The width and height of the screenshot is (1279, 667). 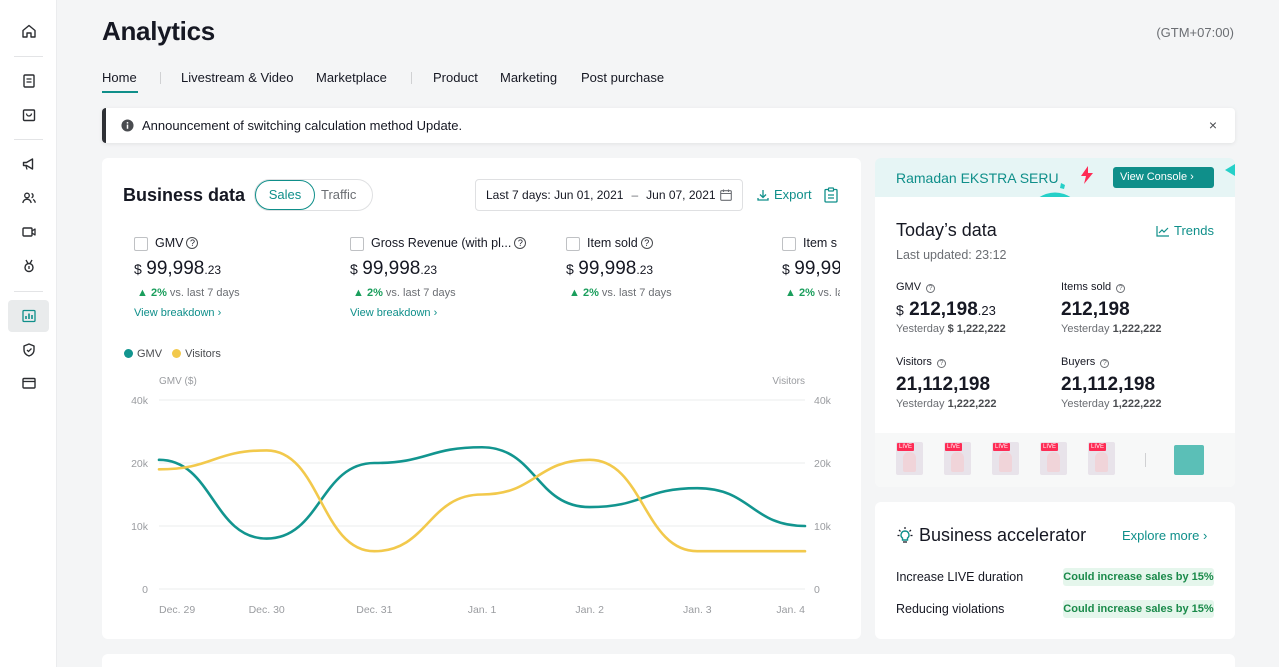 What do you see at coordinates (145, 590) in the screenshot?
I see `y-tick-label: 0` at bounding box center [145, 590].